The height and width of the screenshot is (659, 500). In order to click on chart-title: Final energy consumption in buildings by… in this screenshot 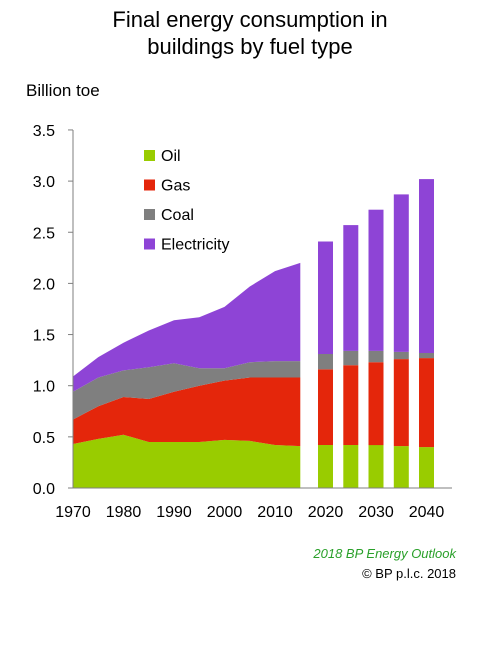, I will do `click(250, 33)`.